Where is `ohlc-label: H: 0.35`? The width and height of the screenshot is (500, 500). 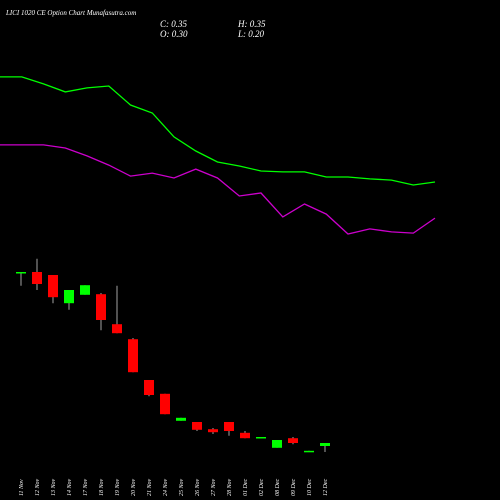
ohlc-label: H: 0.35 is located at coordinates (251, 24).